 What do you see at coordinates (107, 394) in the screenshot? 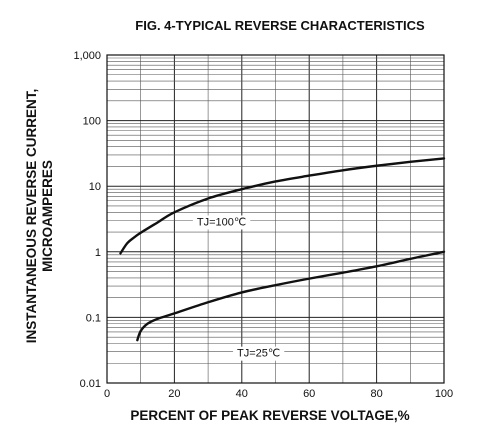
I see `x-tick-label: 0` at bounding box center [107, 394].